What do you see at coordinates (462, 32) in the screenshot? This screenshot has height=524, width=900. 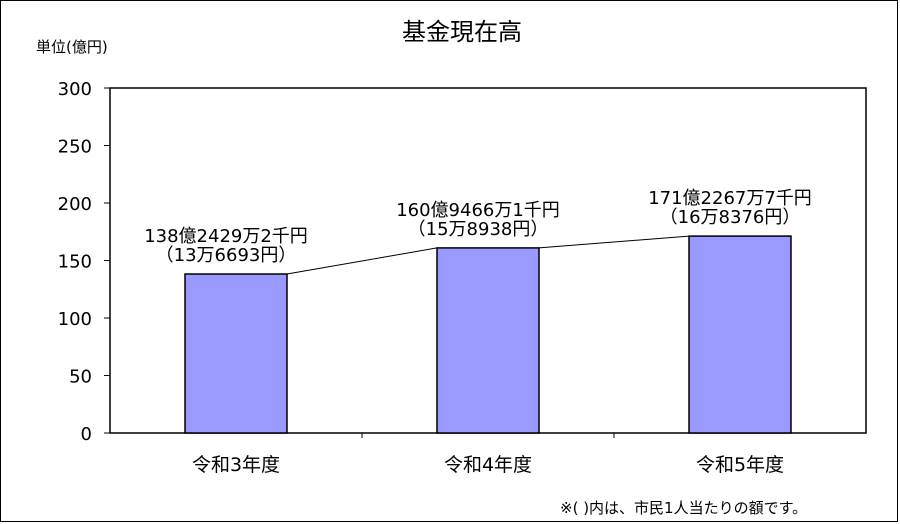 I see `chart-title: 基金現在高` at bounding box center [462, 32].